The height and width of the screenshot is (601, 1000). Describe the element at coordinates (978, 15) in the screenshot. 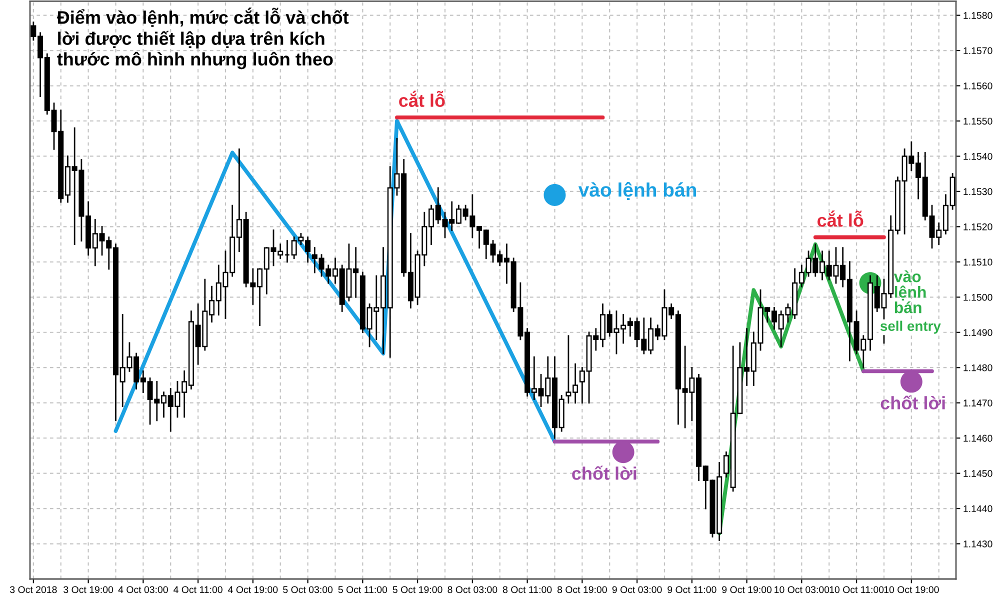

I see `y-tick-label: 1.1580` at that location.